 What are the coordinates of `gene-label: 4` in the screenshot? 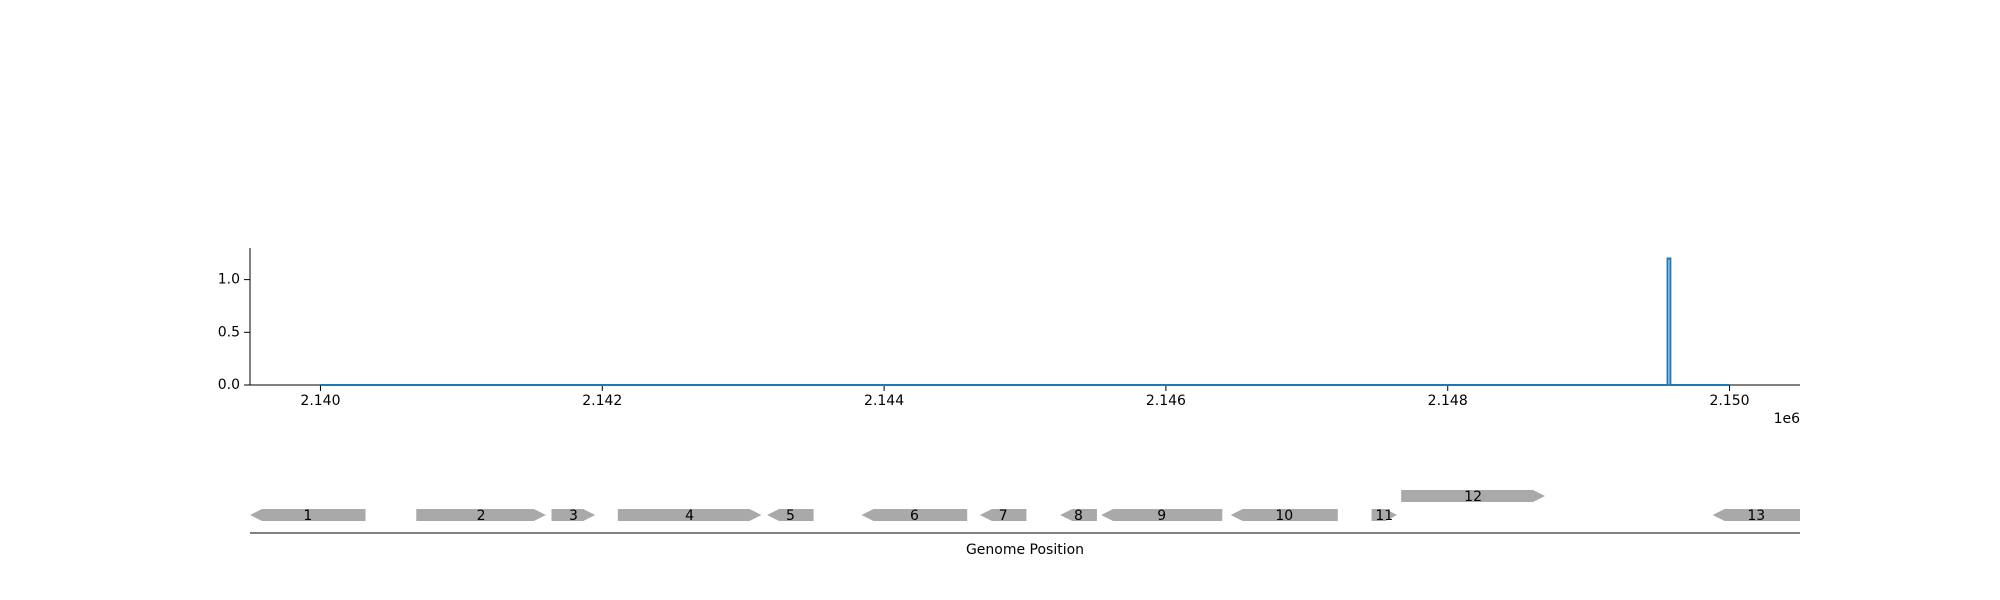 It's located at (689, 516).